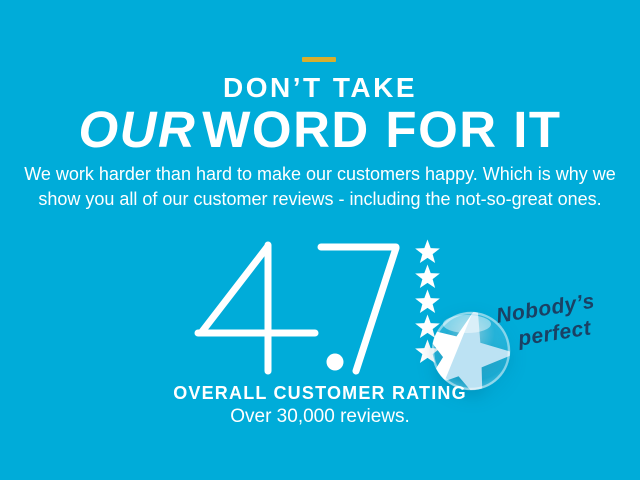 This screenshot has width=640, height=480. What do you see at coordinates (137, 129) in the screenshot?
I see `main-title-emphasis: OUR` at bounding box center [137, 129].